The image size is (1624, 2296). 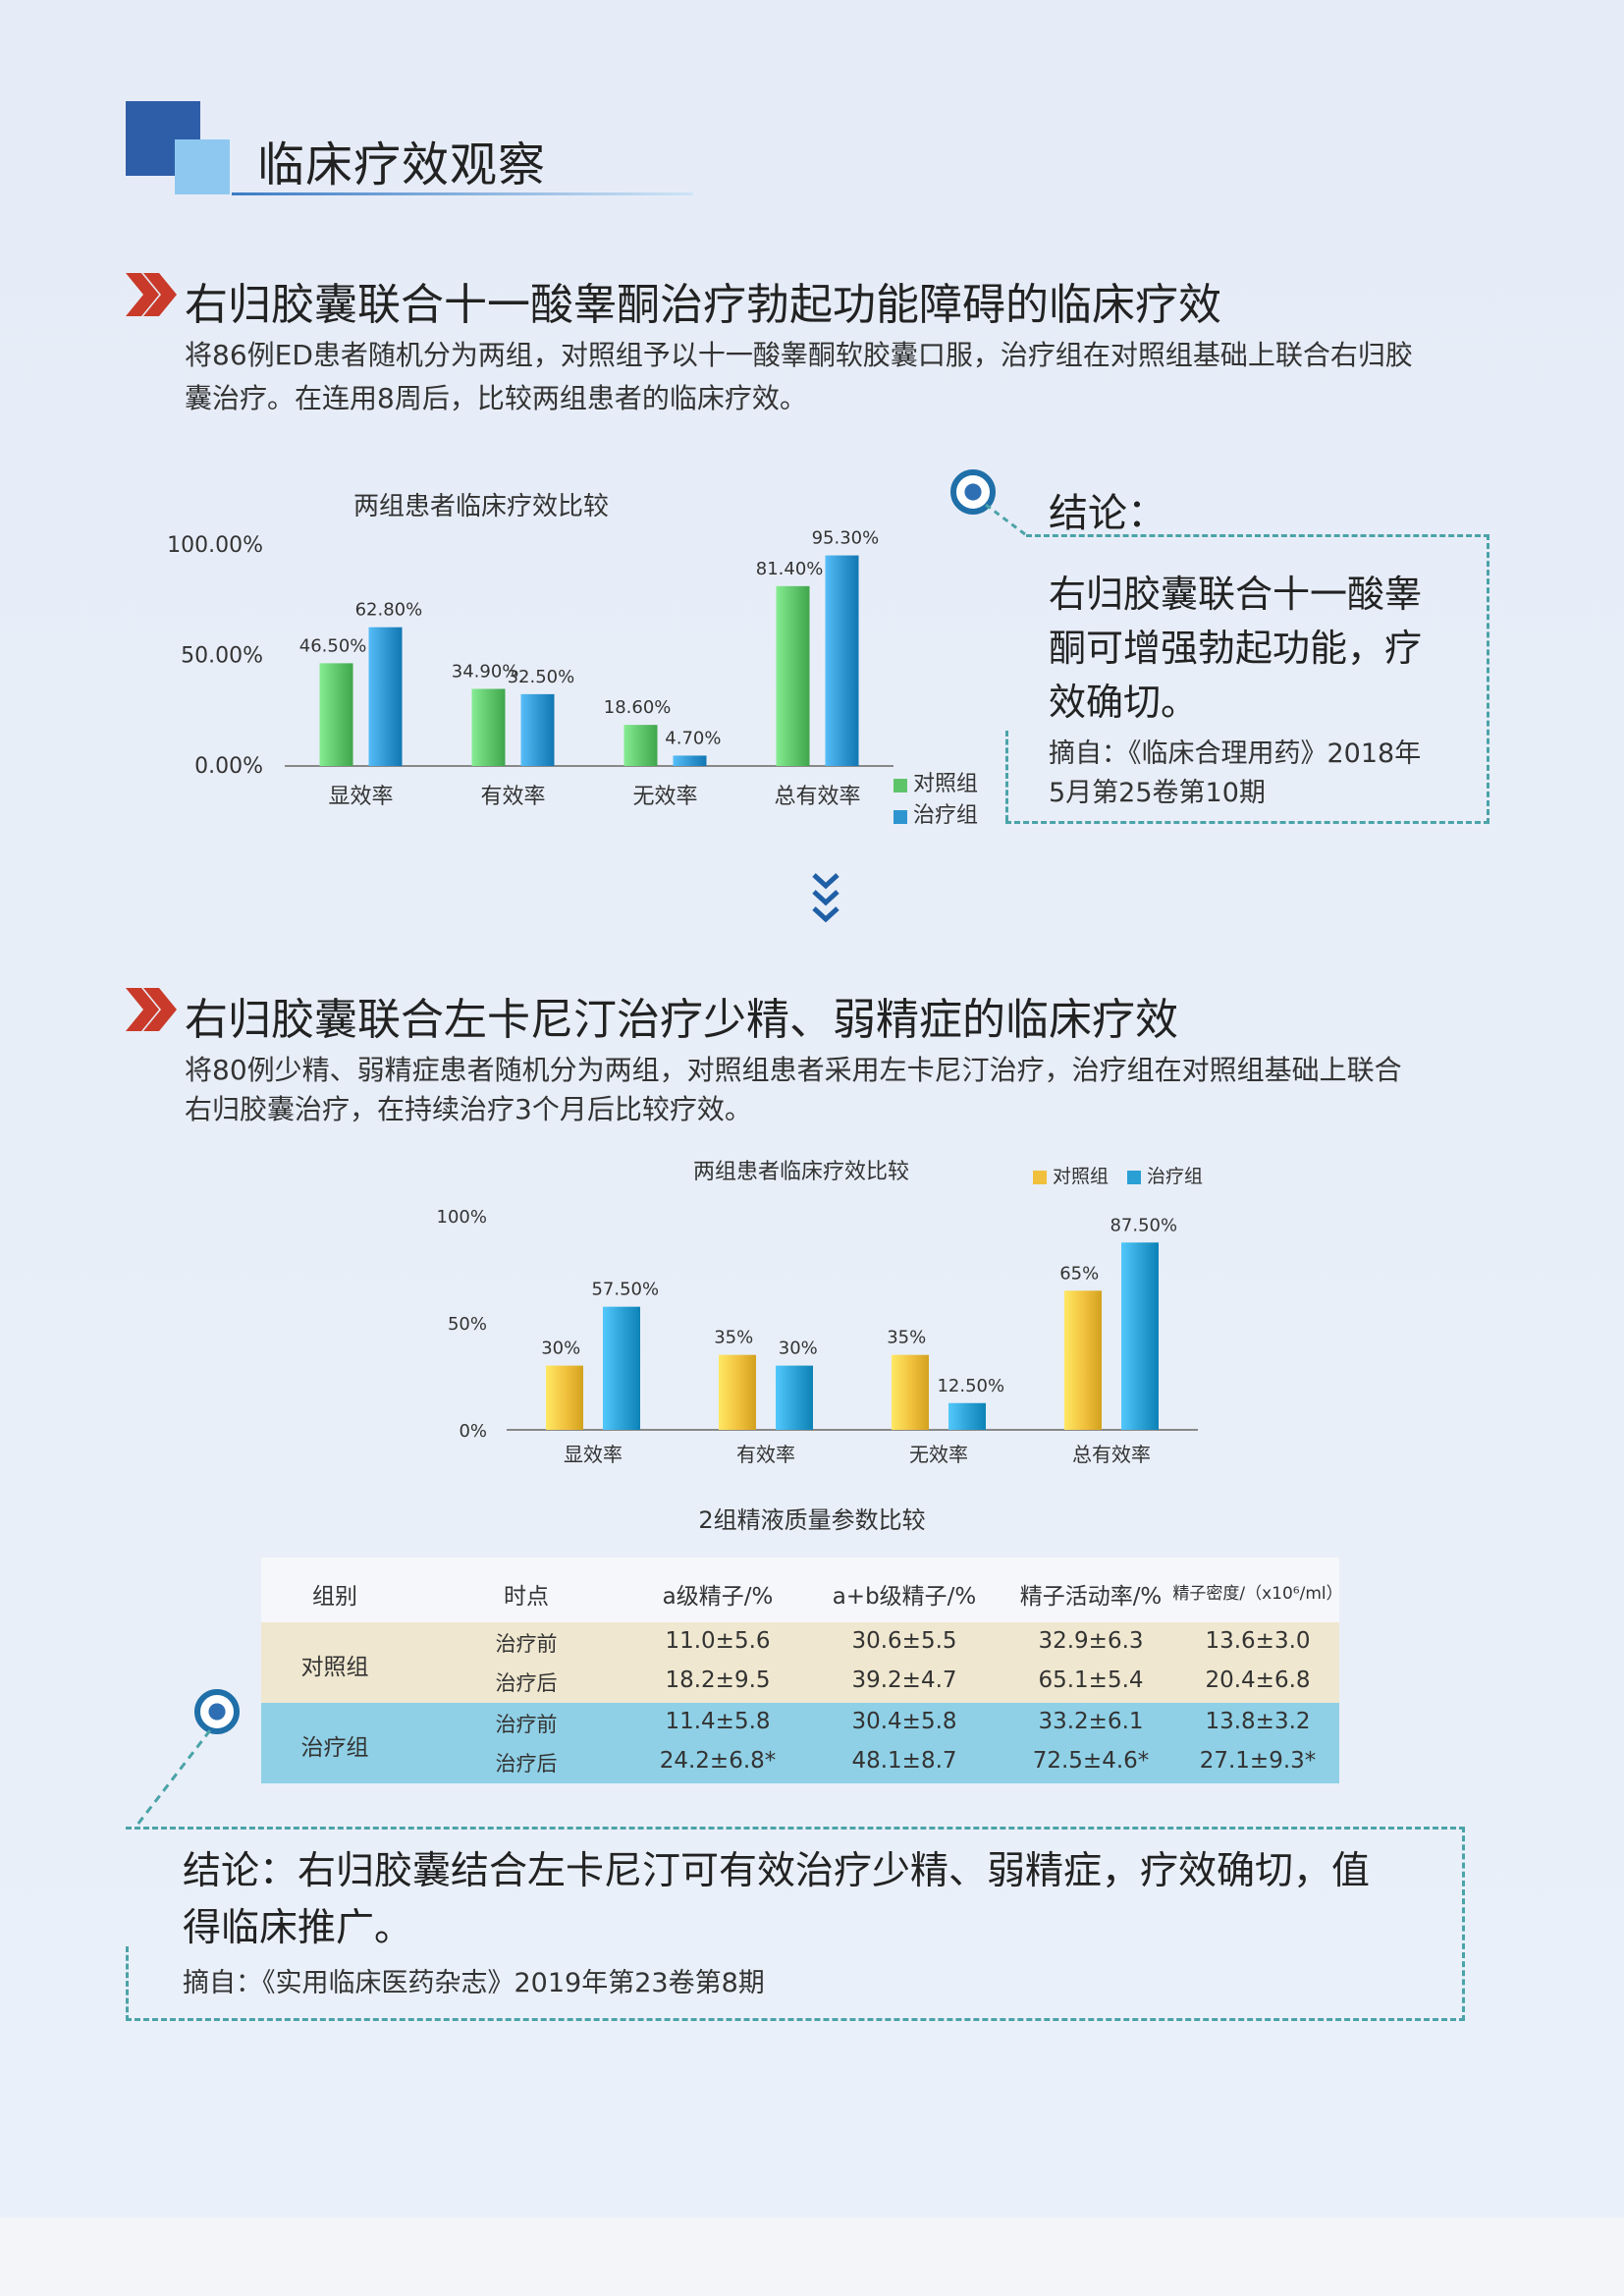 I want to click on table-cell: 30.4±5.8, so click(x=904, y=1721).